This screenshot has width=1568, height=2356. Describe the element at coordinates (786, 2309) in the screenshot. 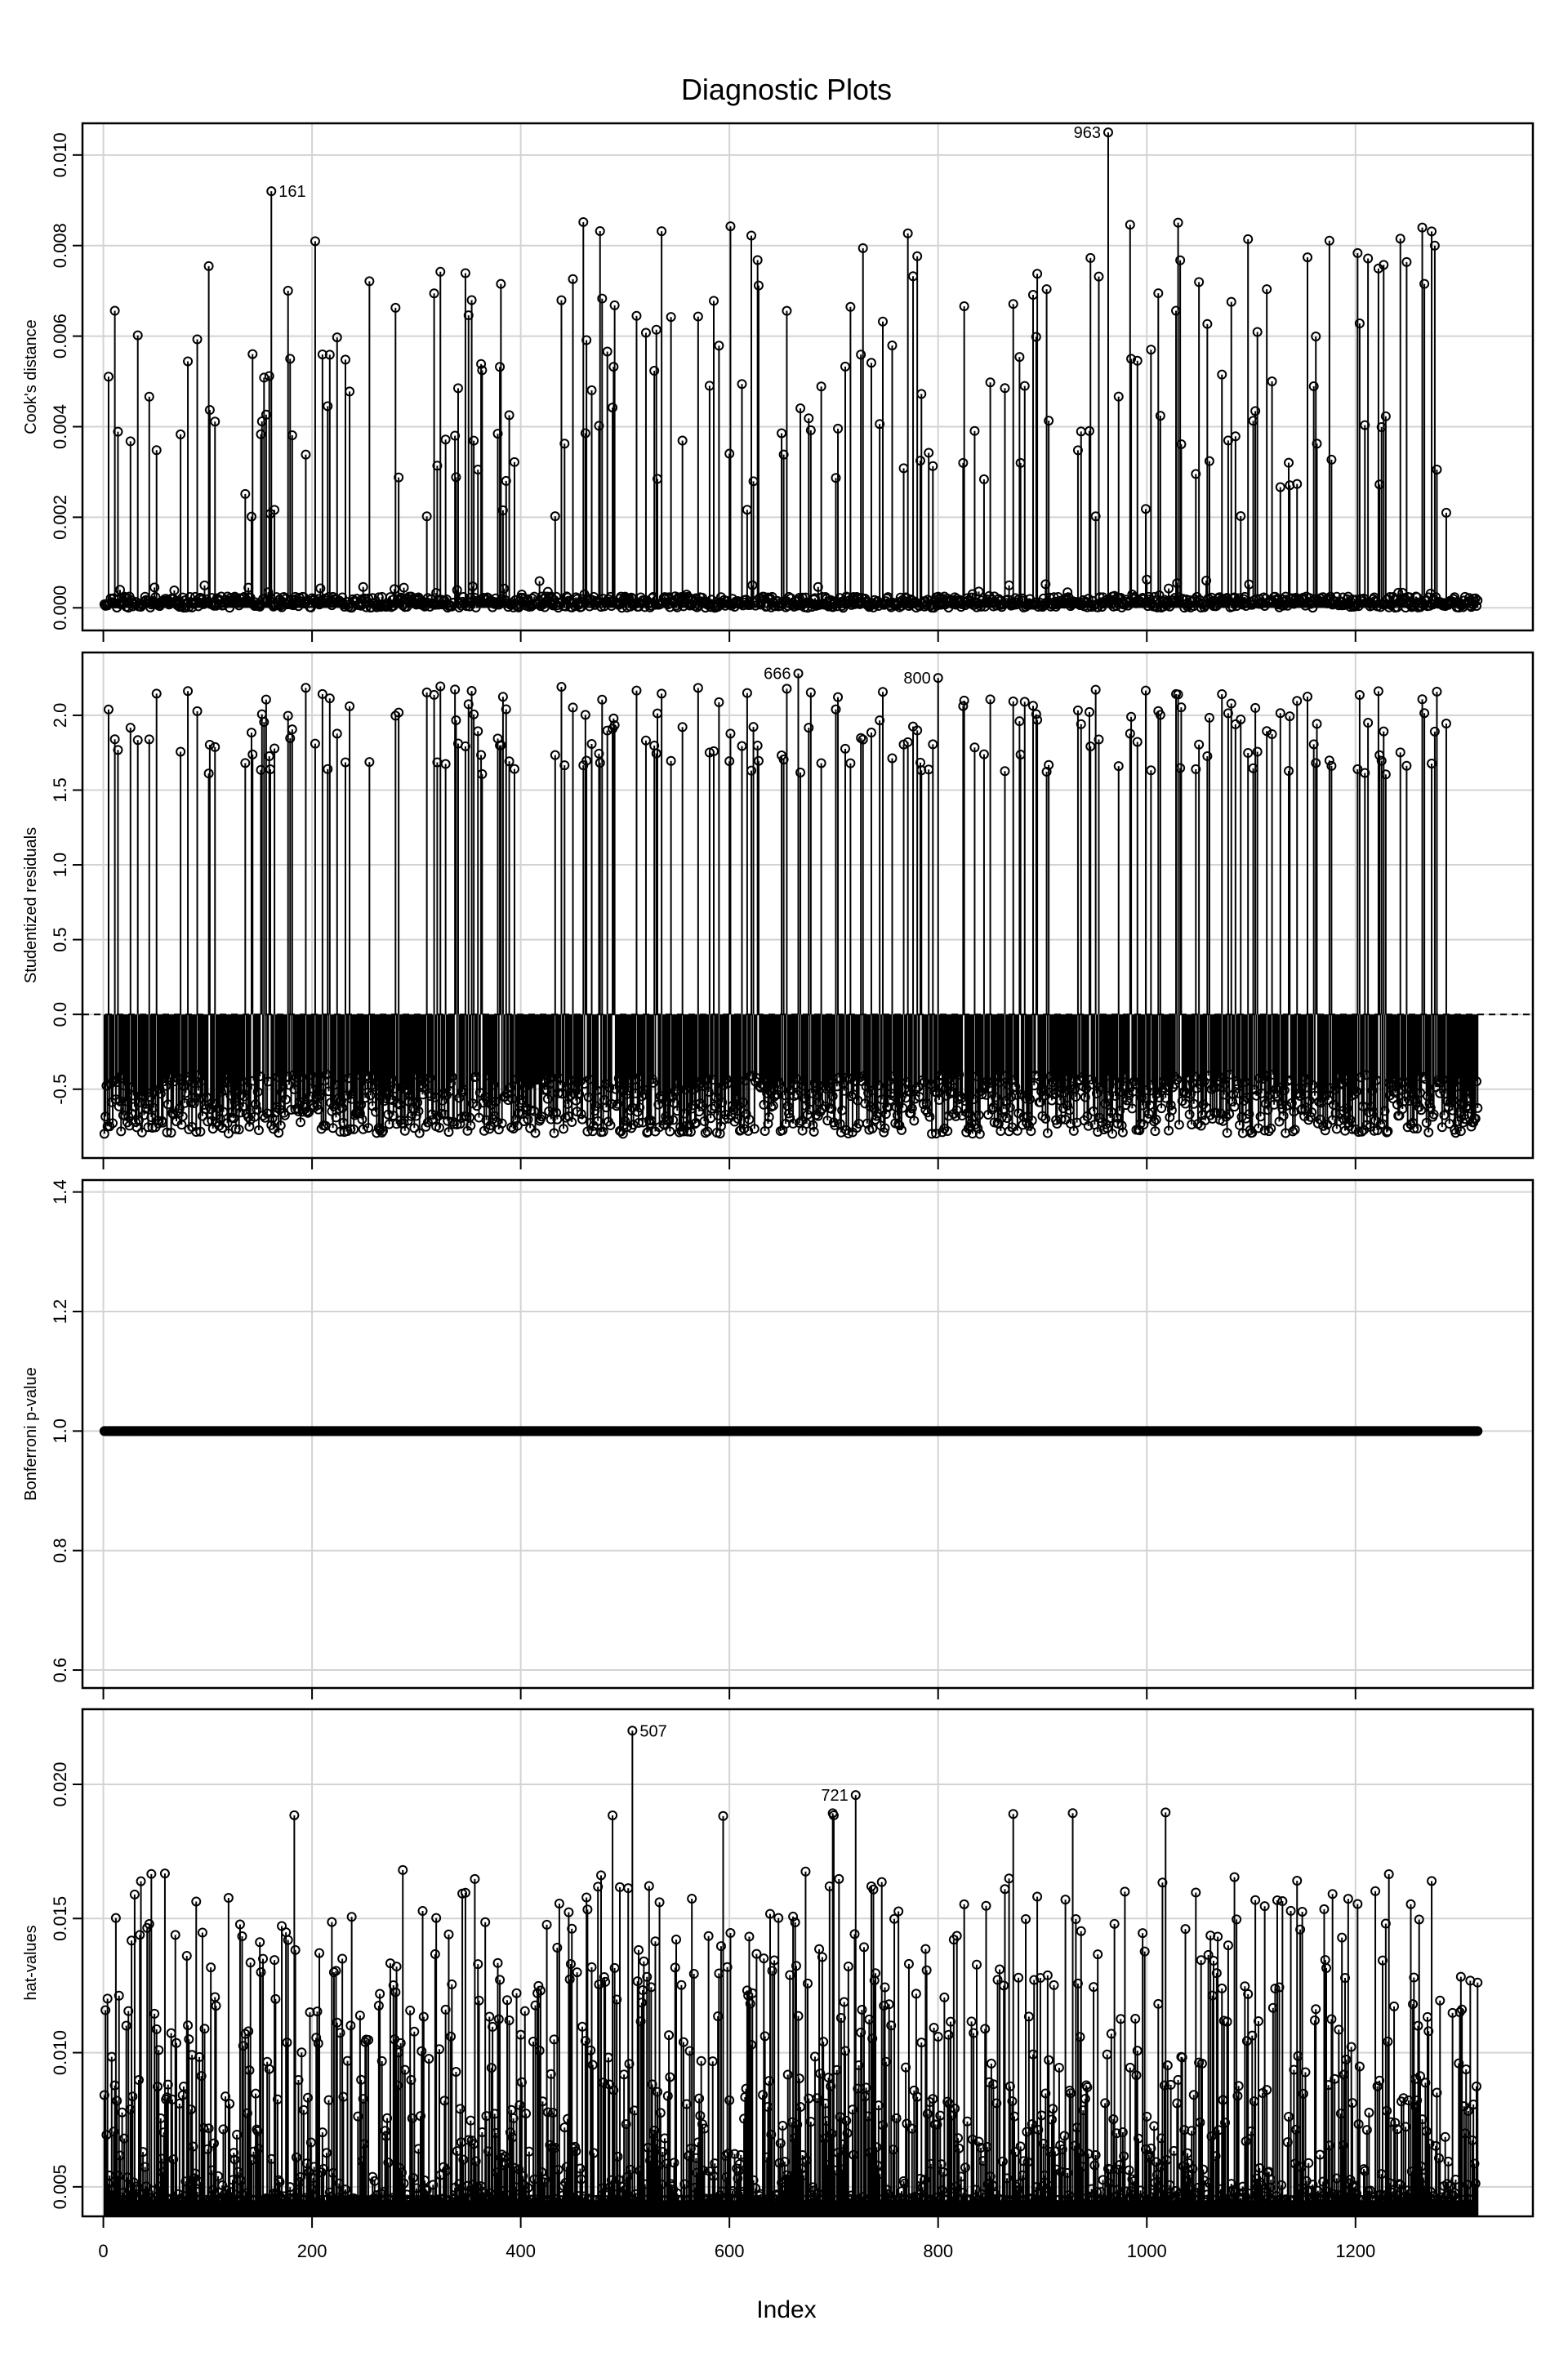

I see `x-axis-label: Index` at that location.